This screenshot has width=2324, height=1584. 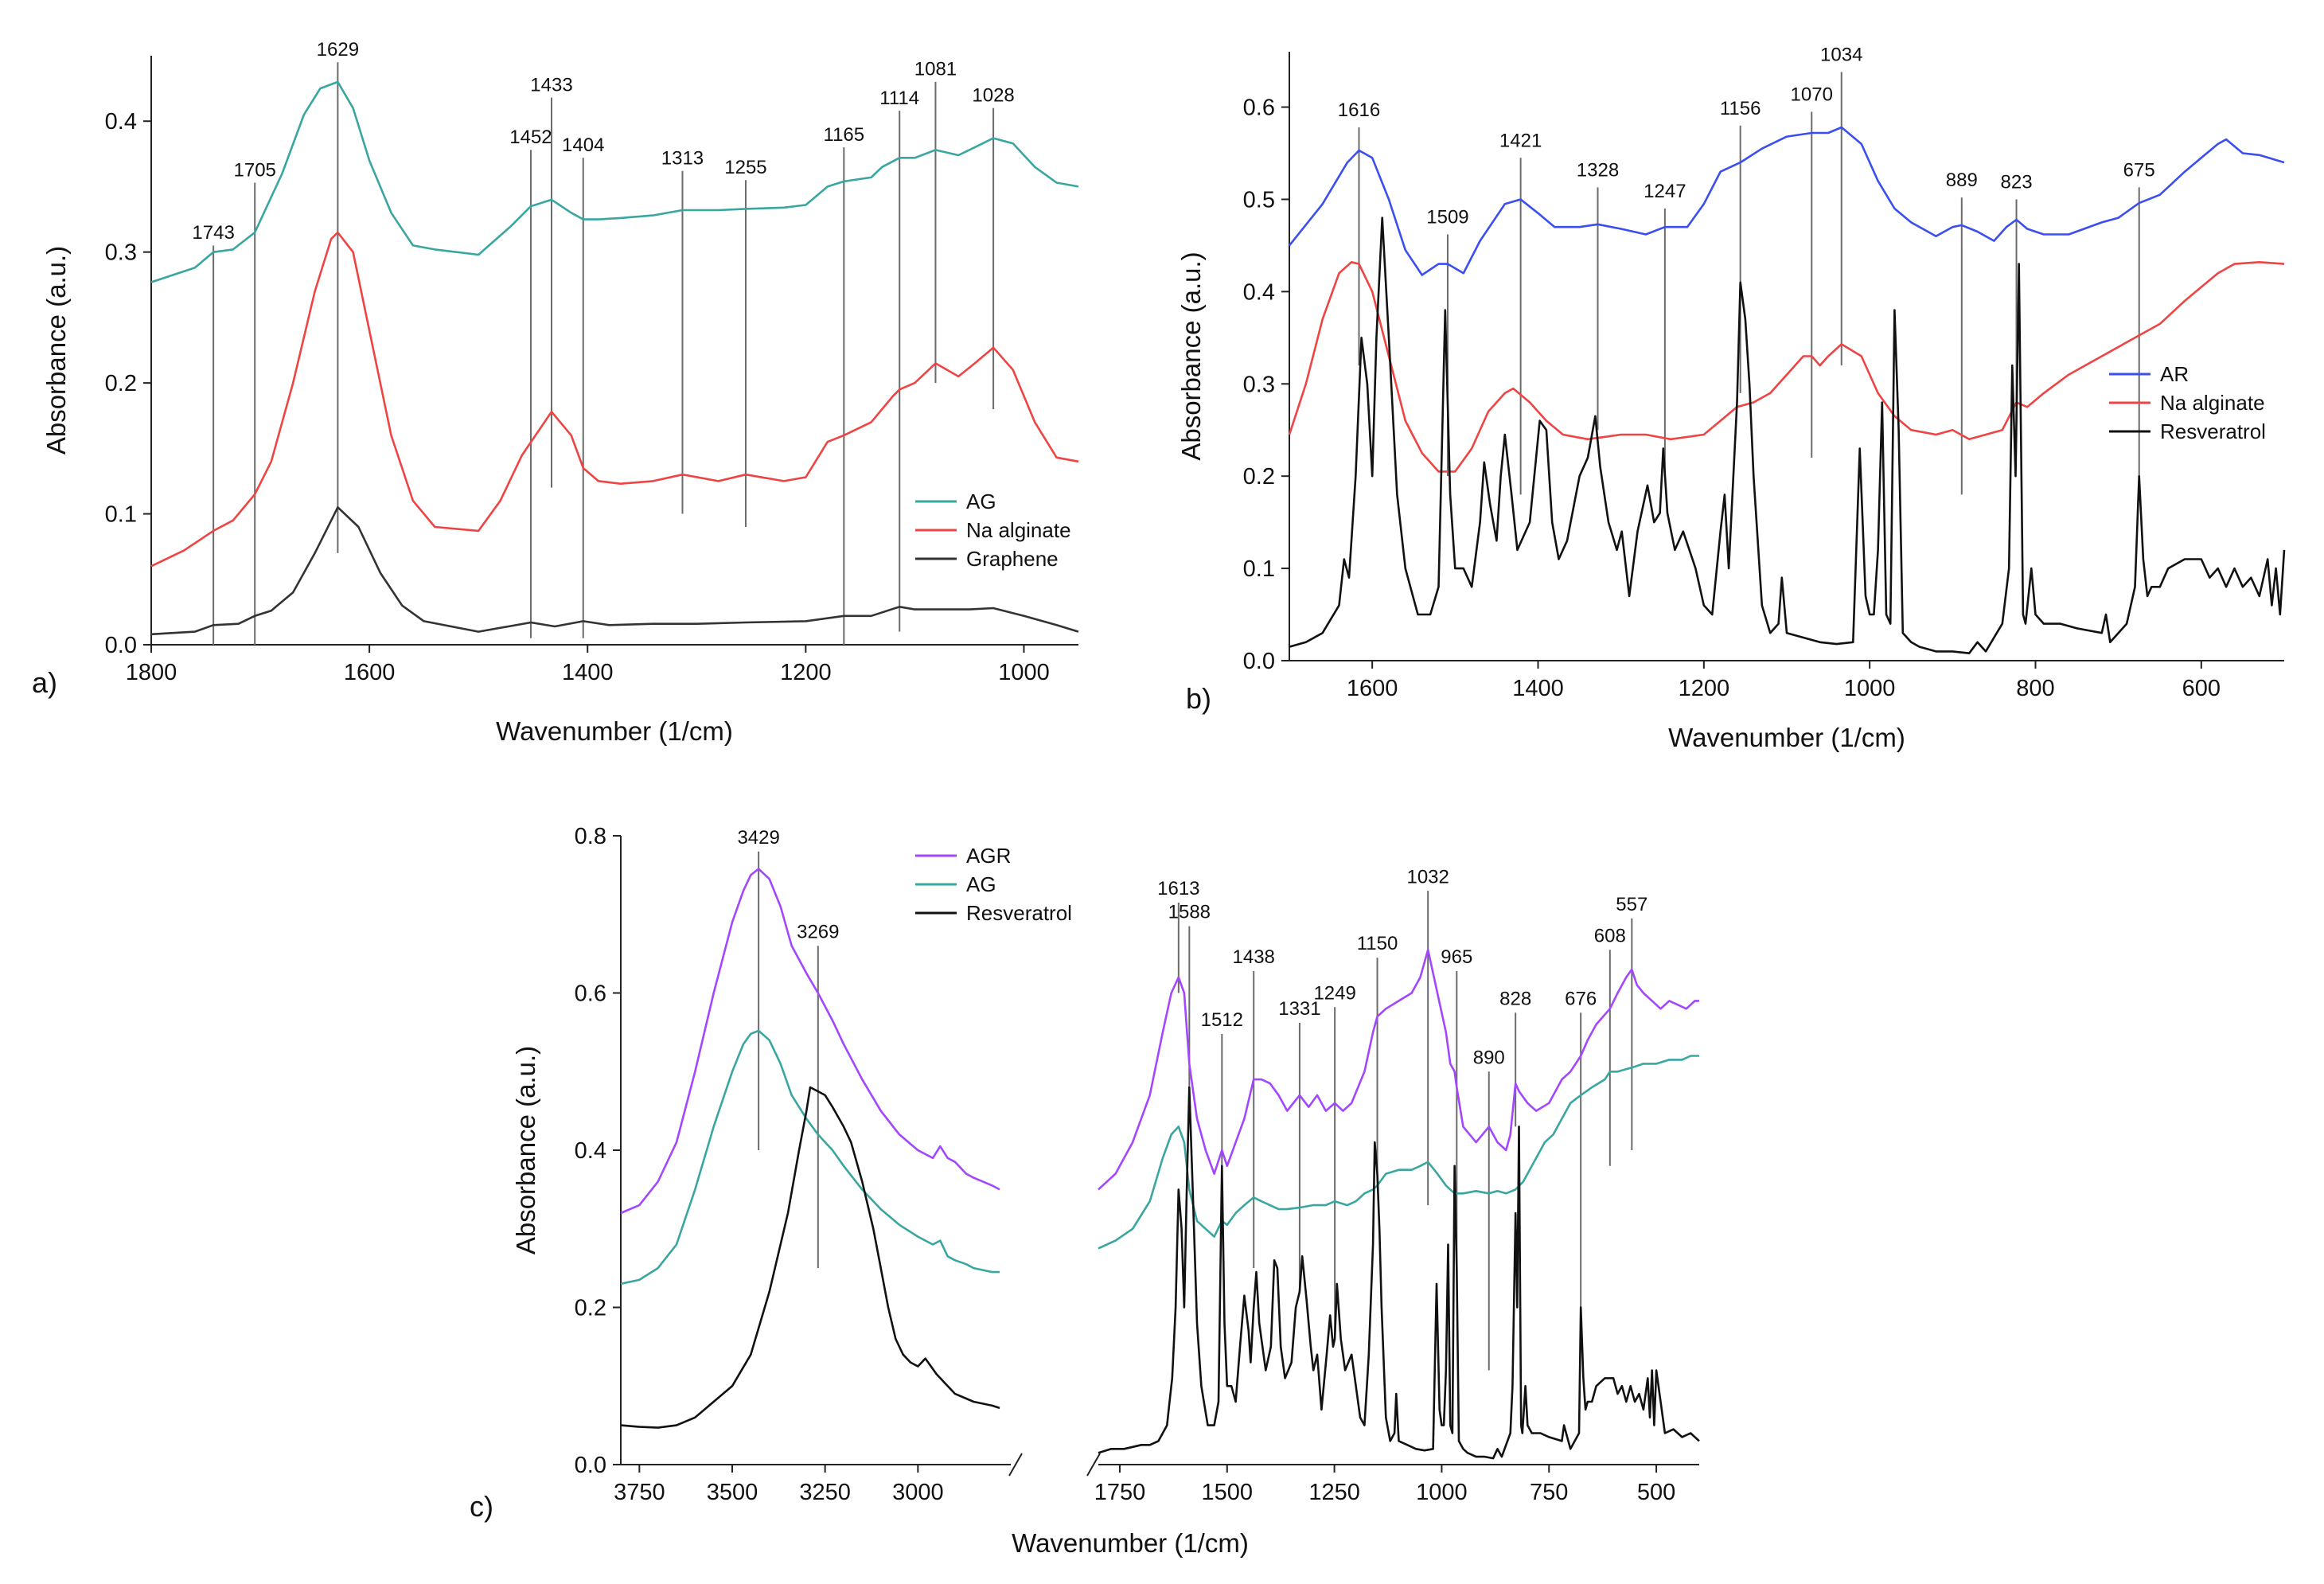 I want to click on peak-label: 1150, so click(x=1377, y=943).